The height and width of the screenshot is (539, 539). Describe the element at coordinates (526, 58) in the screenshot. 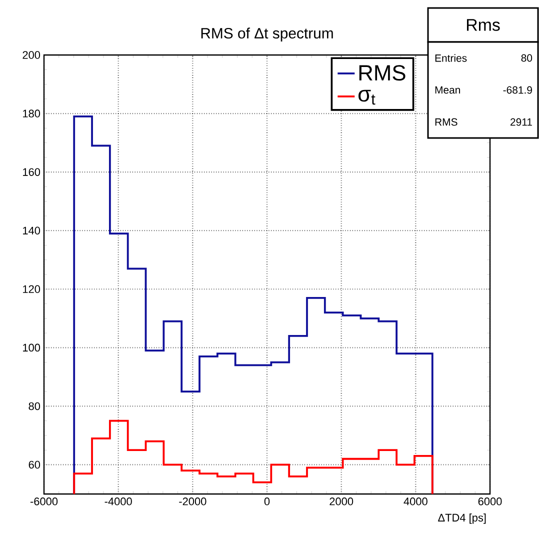

I see `text: 80` at that location.